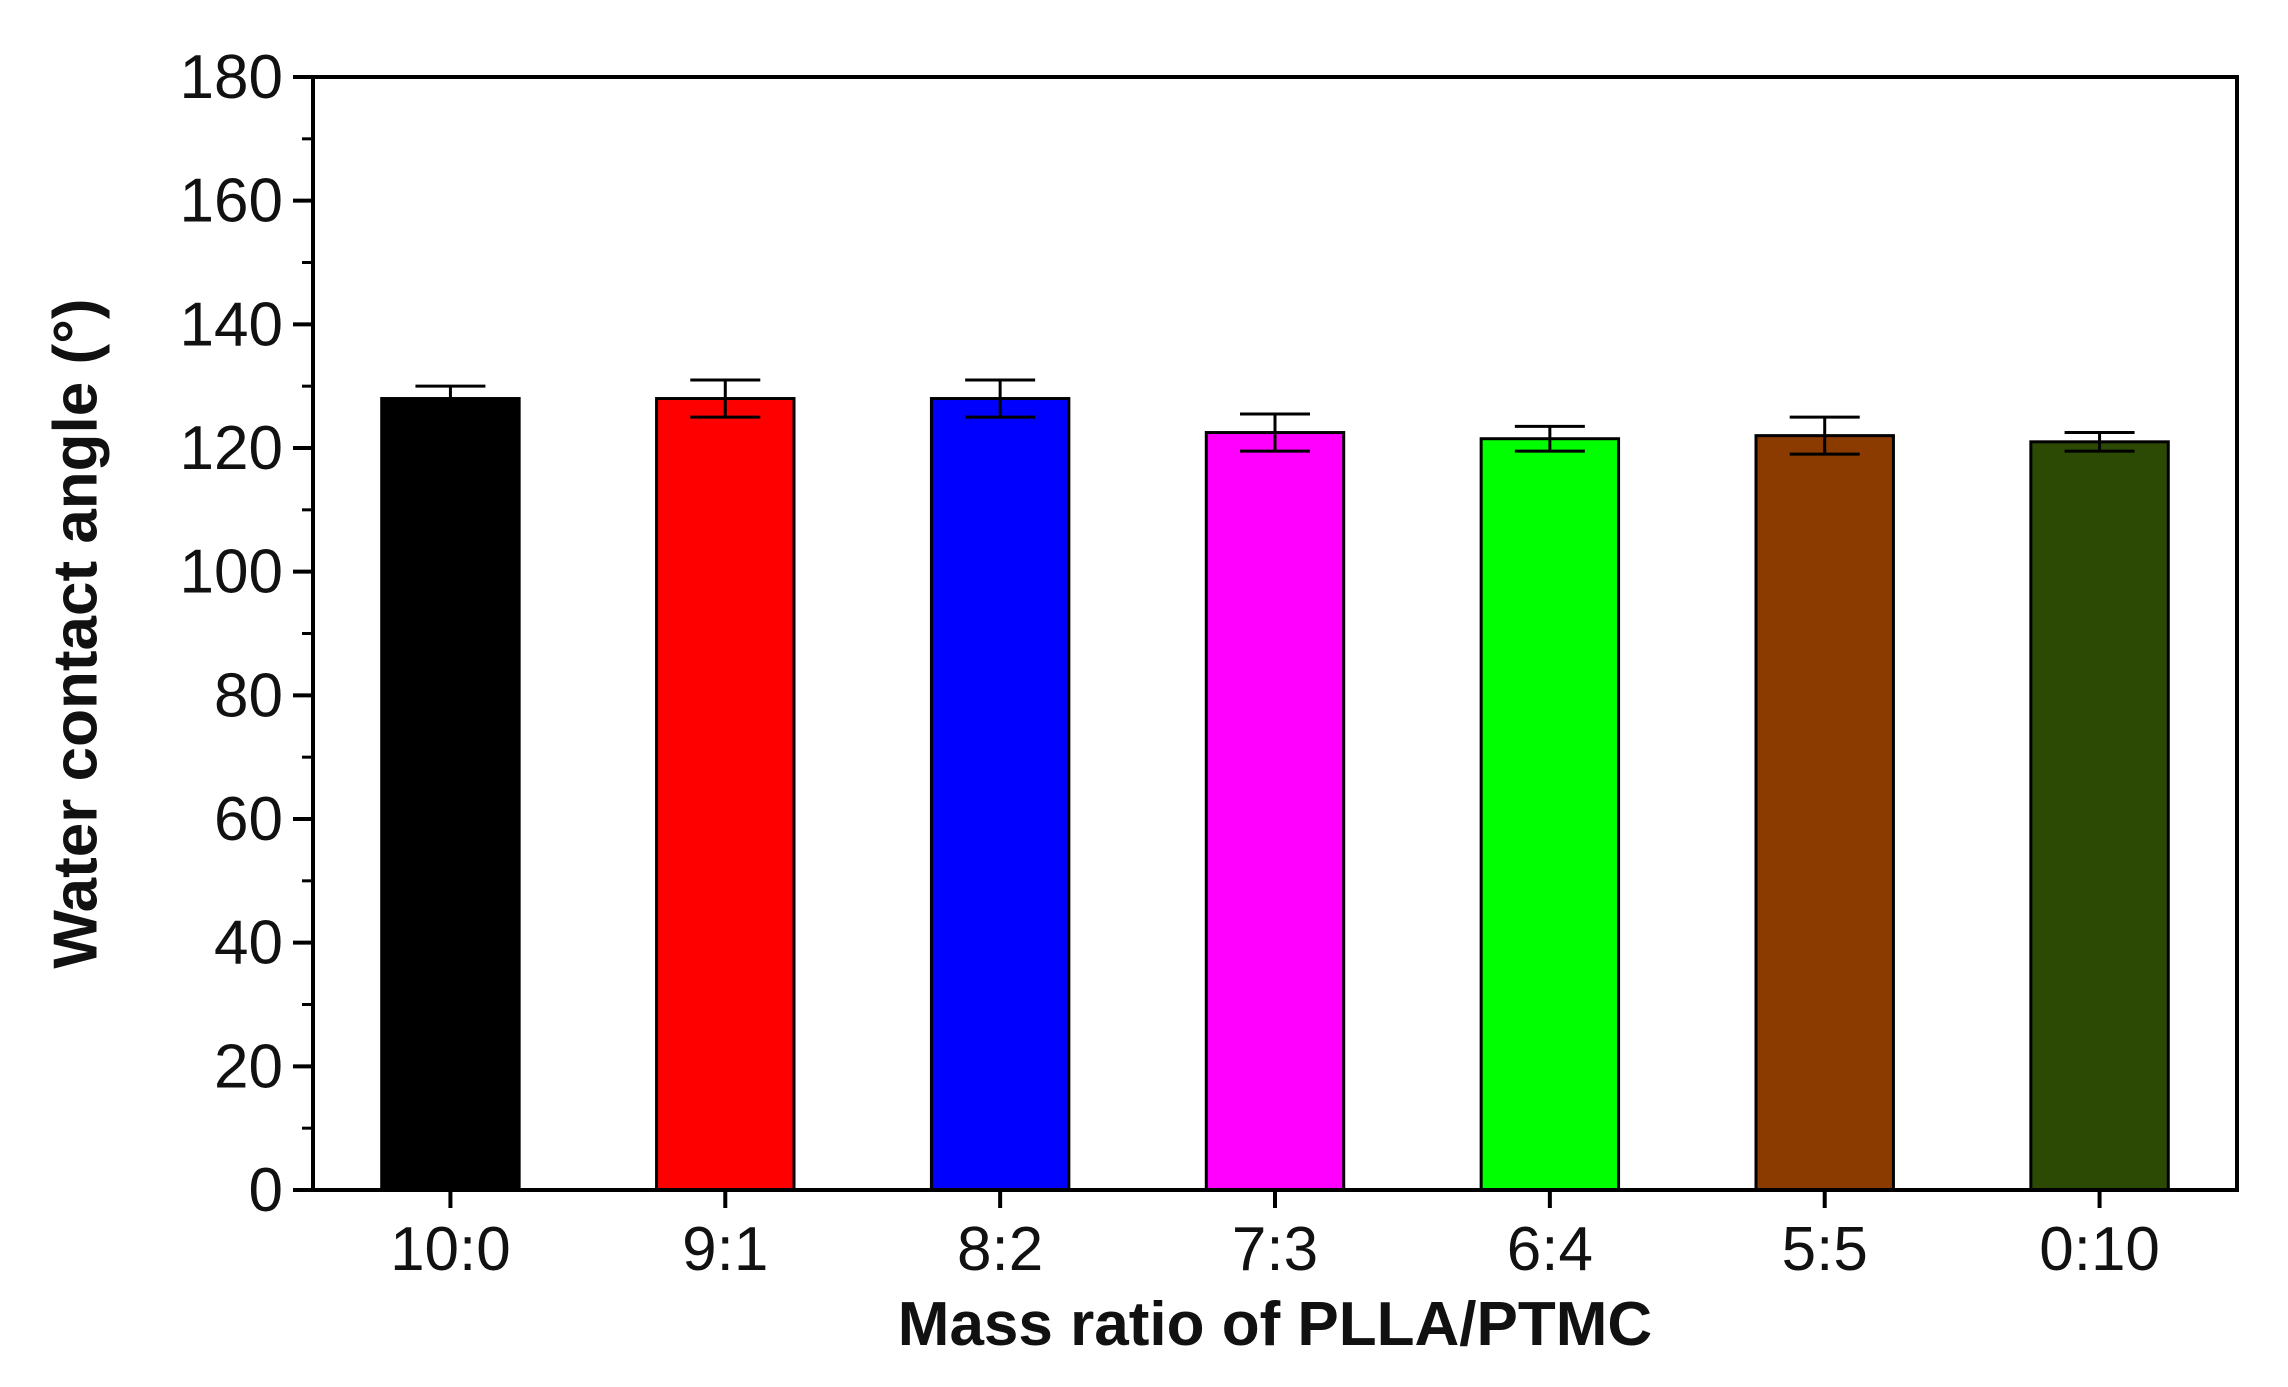 The width and height of the screenshot is (2288, 1387). I want to click on y-axis: 0 20 40 60 80 100 120 140 160 180, so click(246, 634).